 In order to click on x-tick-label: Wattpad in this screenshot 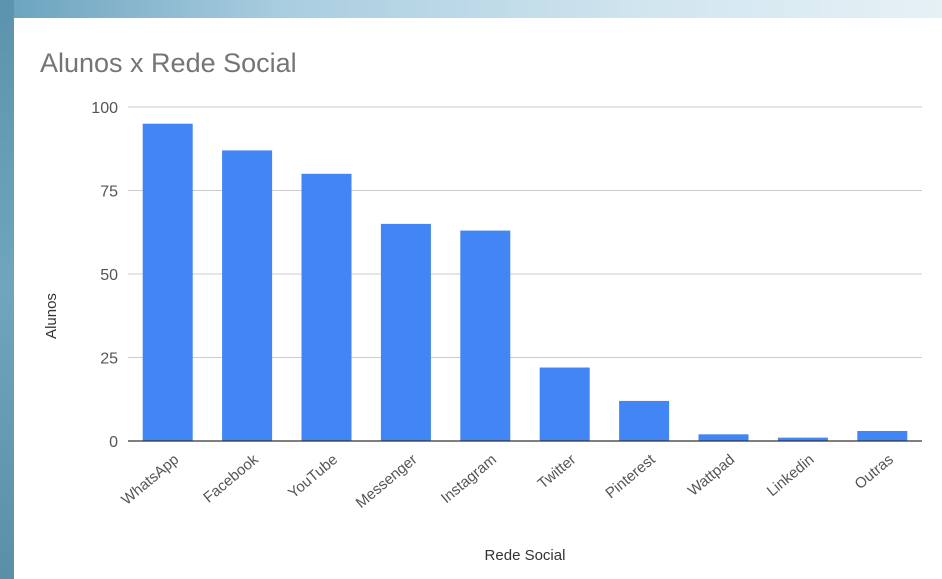, I will do `click(711, 475)`.